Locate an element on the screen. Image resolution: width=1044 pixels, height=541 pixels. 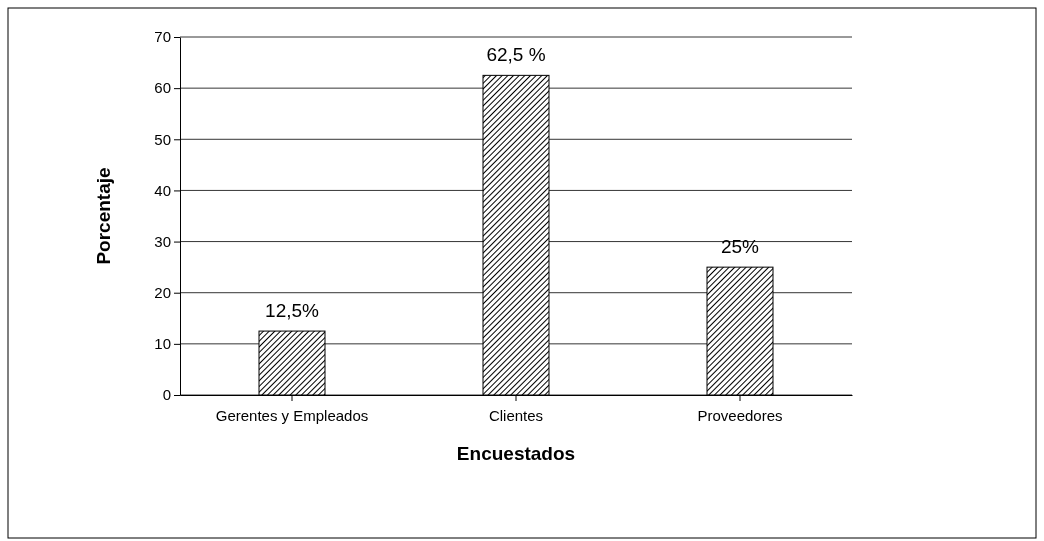
y-tick-label: 30 is located at coordinates (162, 241).